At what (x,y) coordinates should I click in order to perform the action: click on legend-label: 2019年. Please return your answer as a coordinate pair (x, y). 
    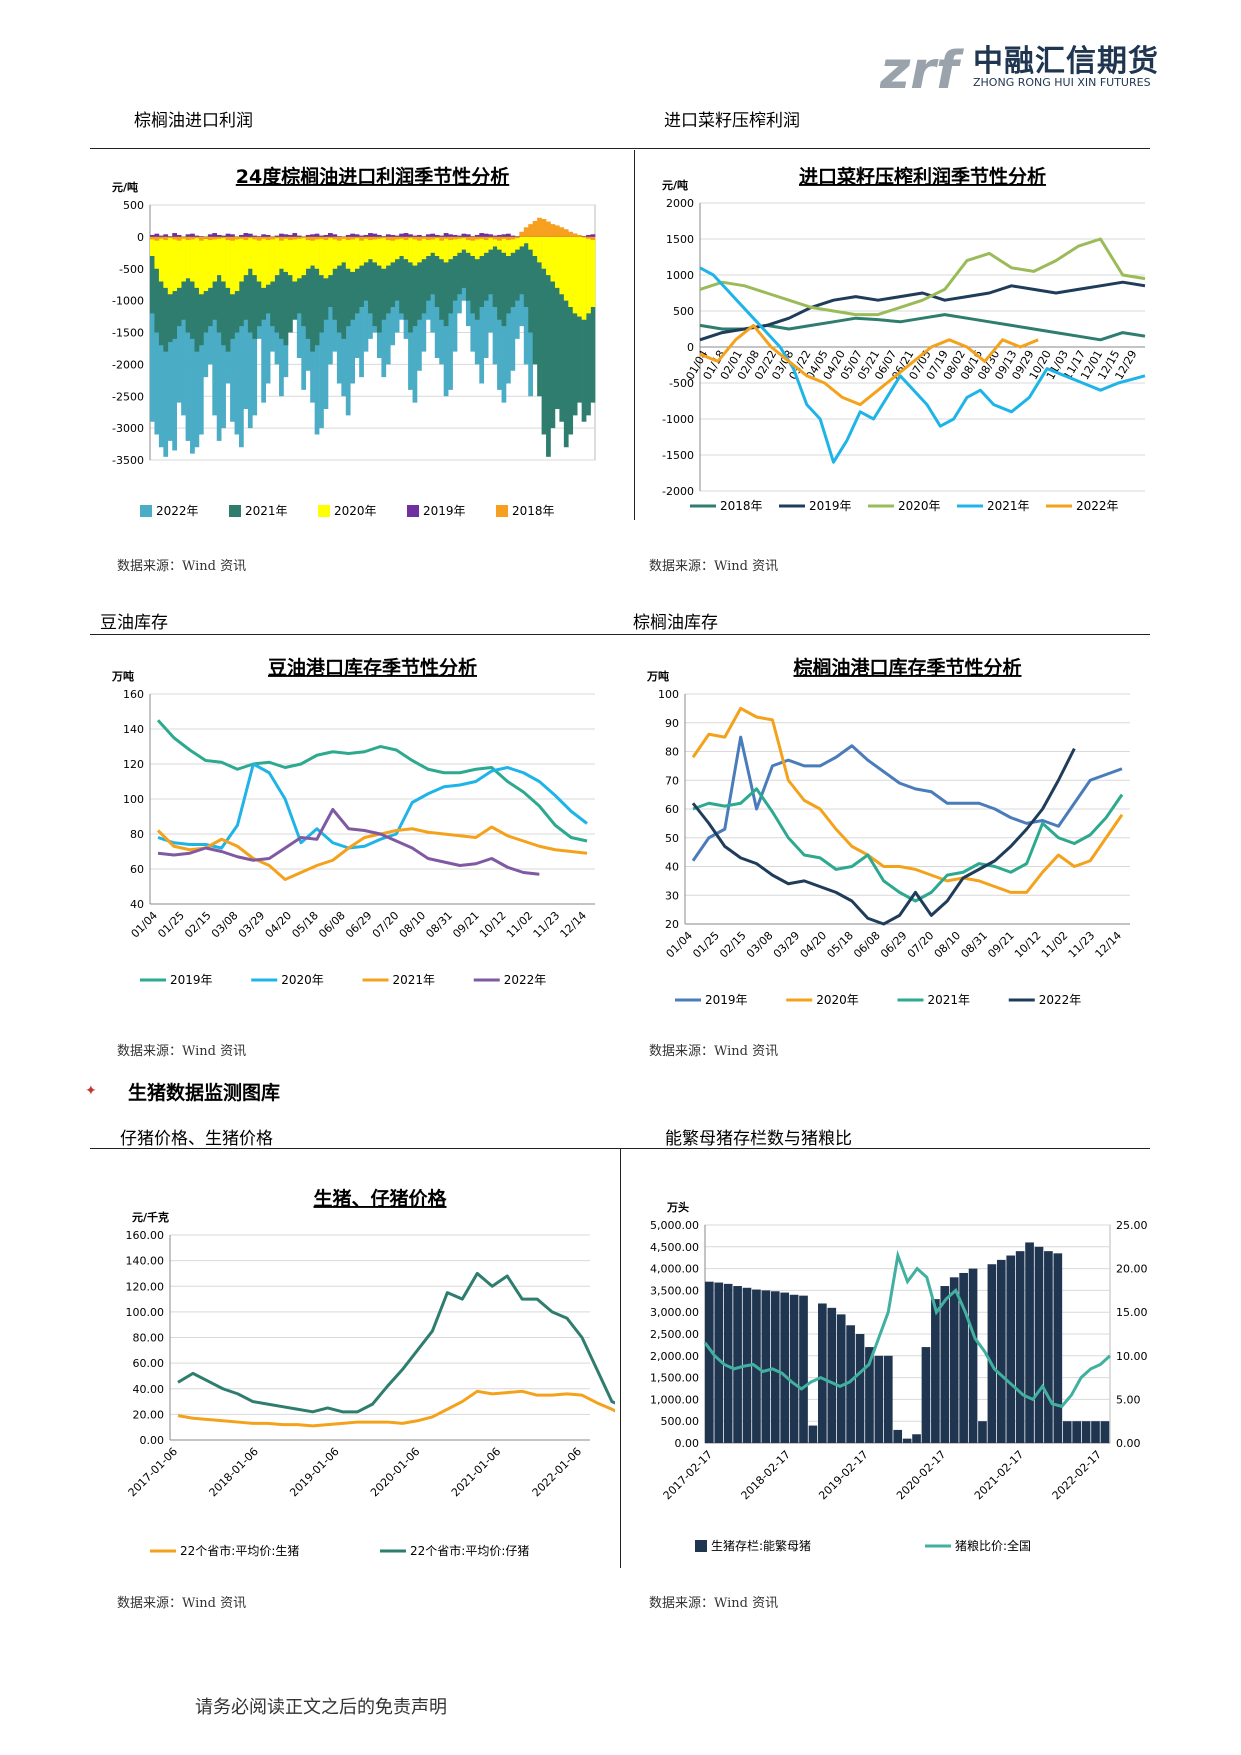
    Looking at the image, I should click on (830, 506).